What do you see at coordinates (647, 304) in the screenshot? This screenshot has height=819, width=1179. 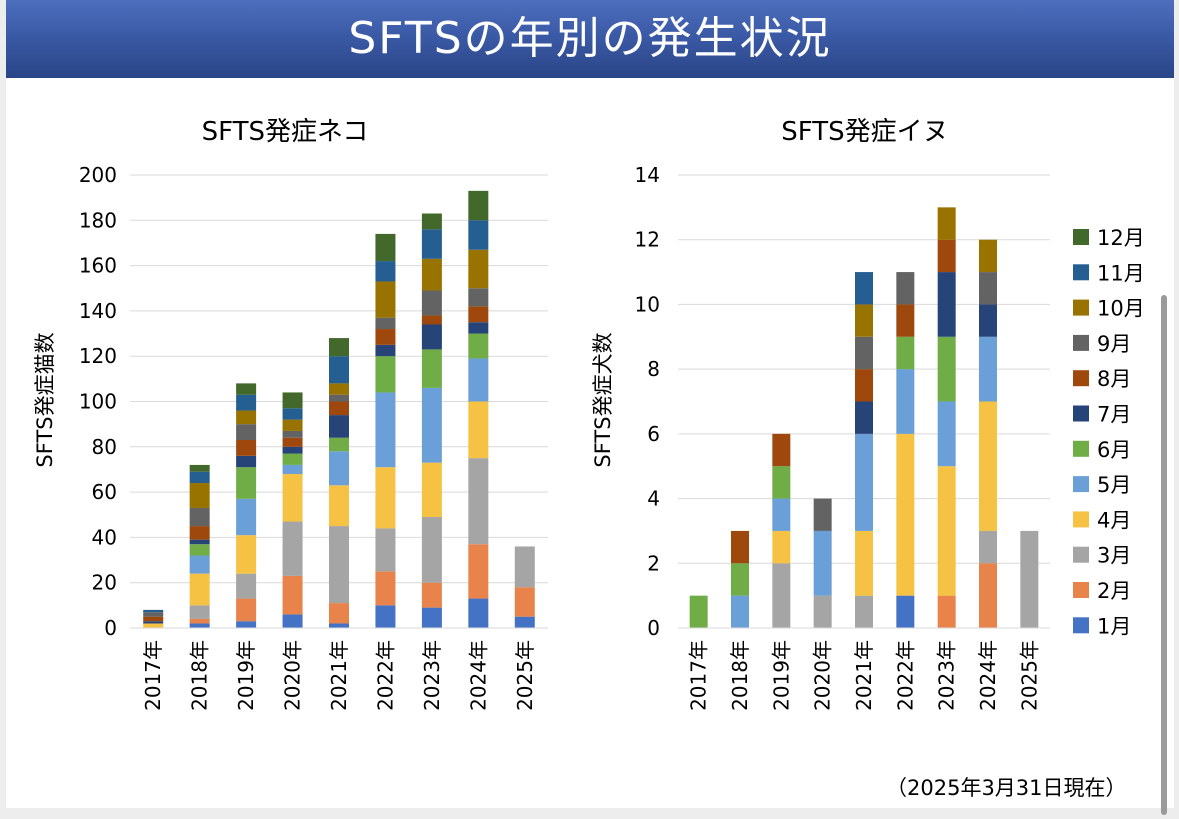 I see `dog-y-tick-label: 10` at bounding box center [647, 304].